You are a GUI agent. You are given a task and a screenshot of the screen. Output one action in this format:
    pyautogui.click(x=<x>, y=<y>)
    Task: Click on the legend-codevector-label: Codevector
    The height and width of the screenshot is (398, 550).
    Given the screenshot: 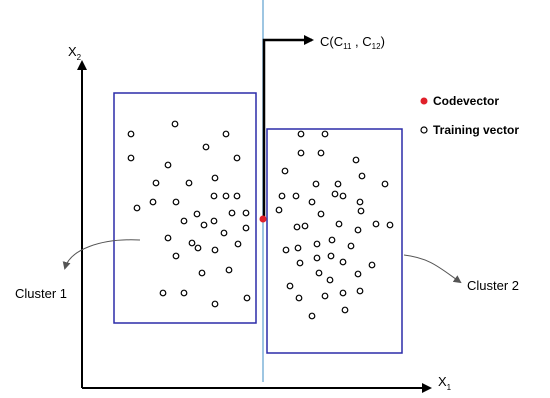 What is the action you would take?
    pyautogui.click(x=466, y=101)
    